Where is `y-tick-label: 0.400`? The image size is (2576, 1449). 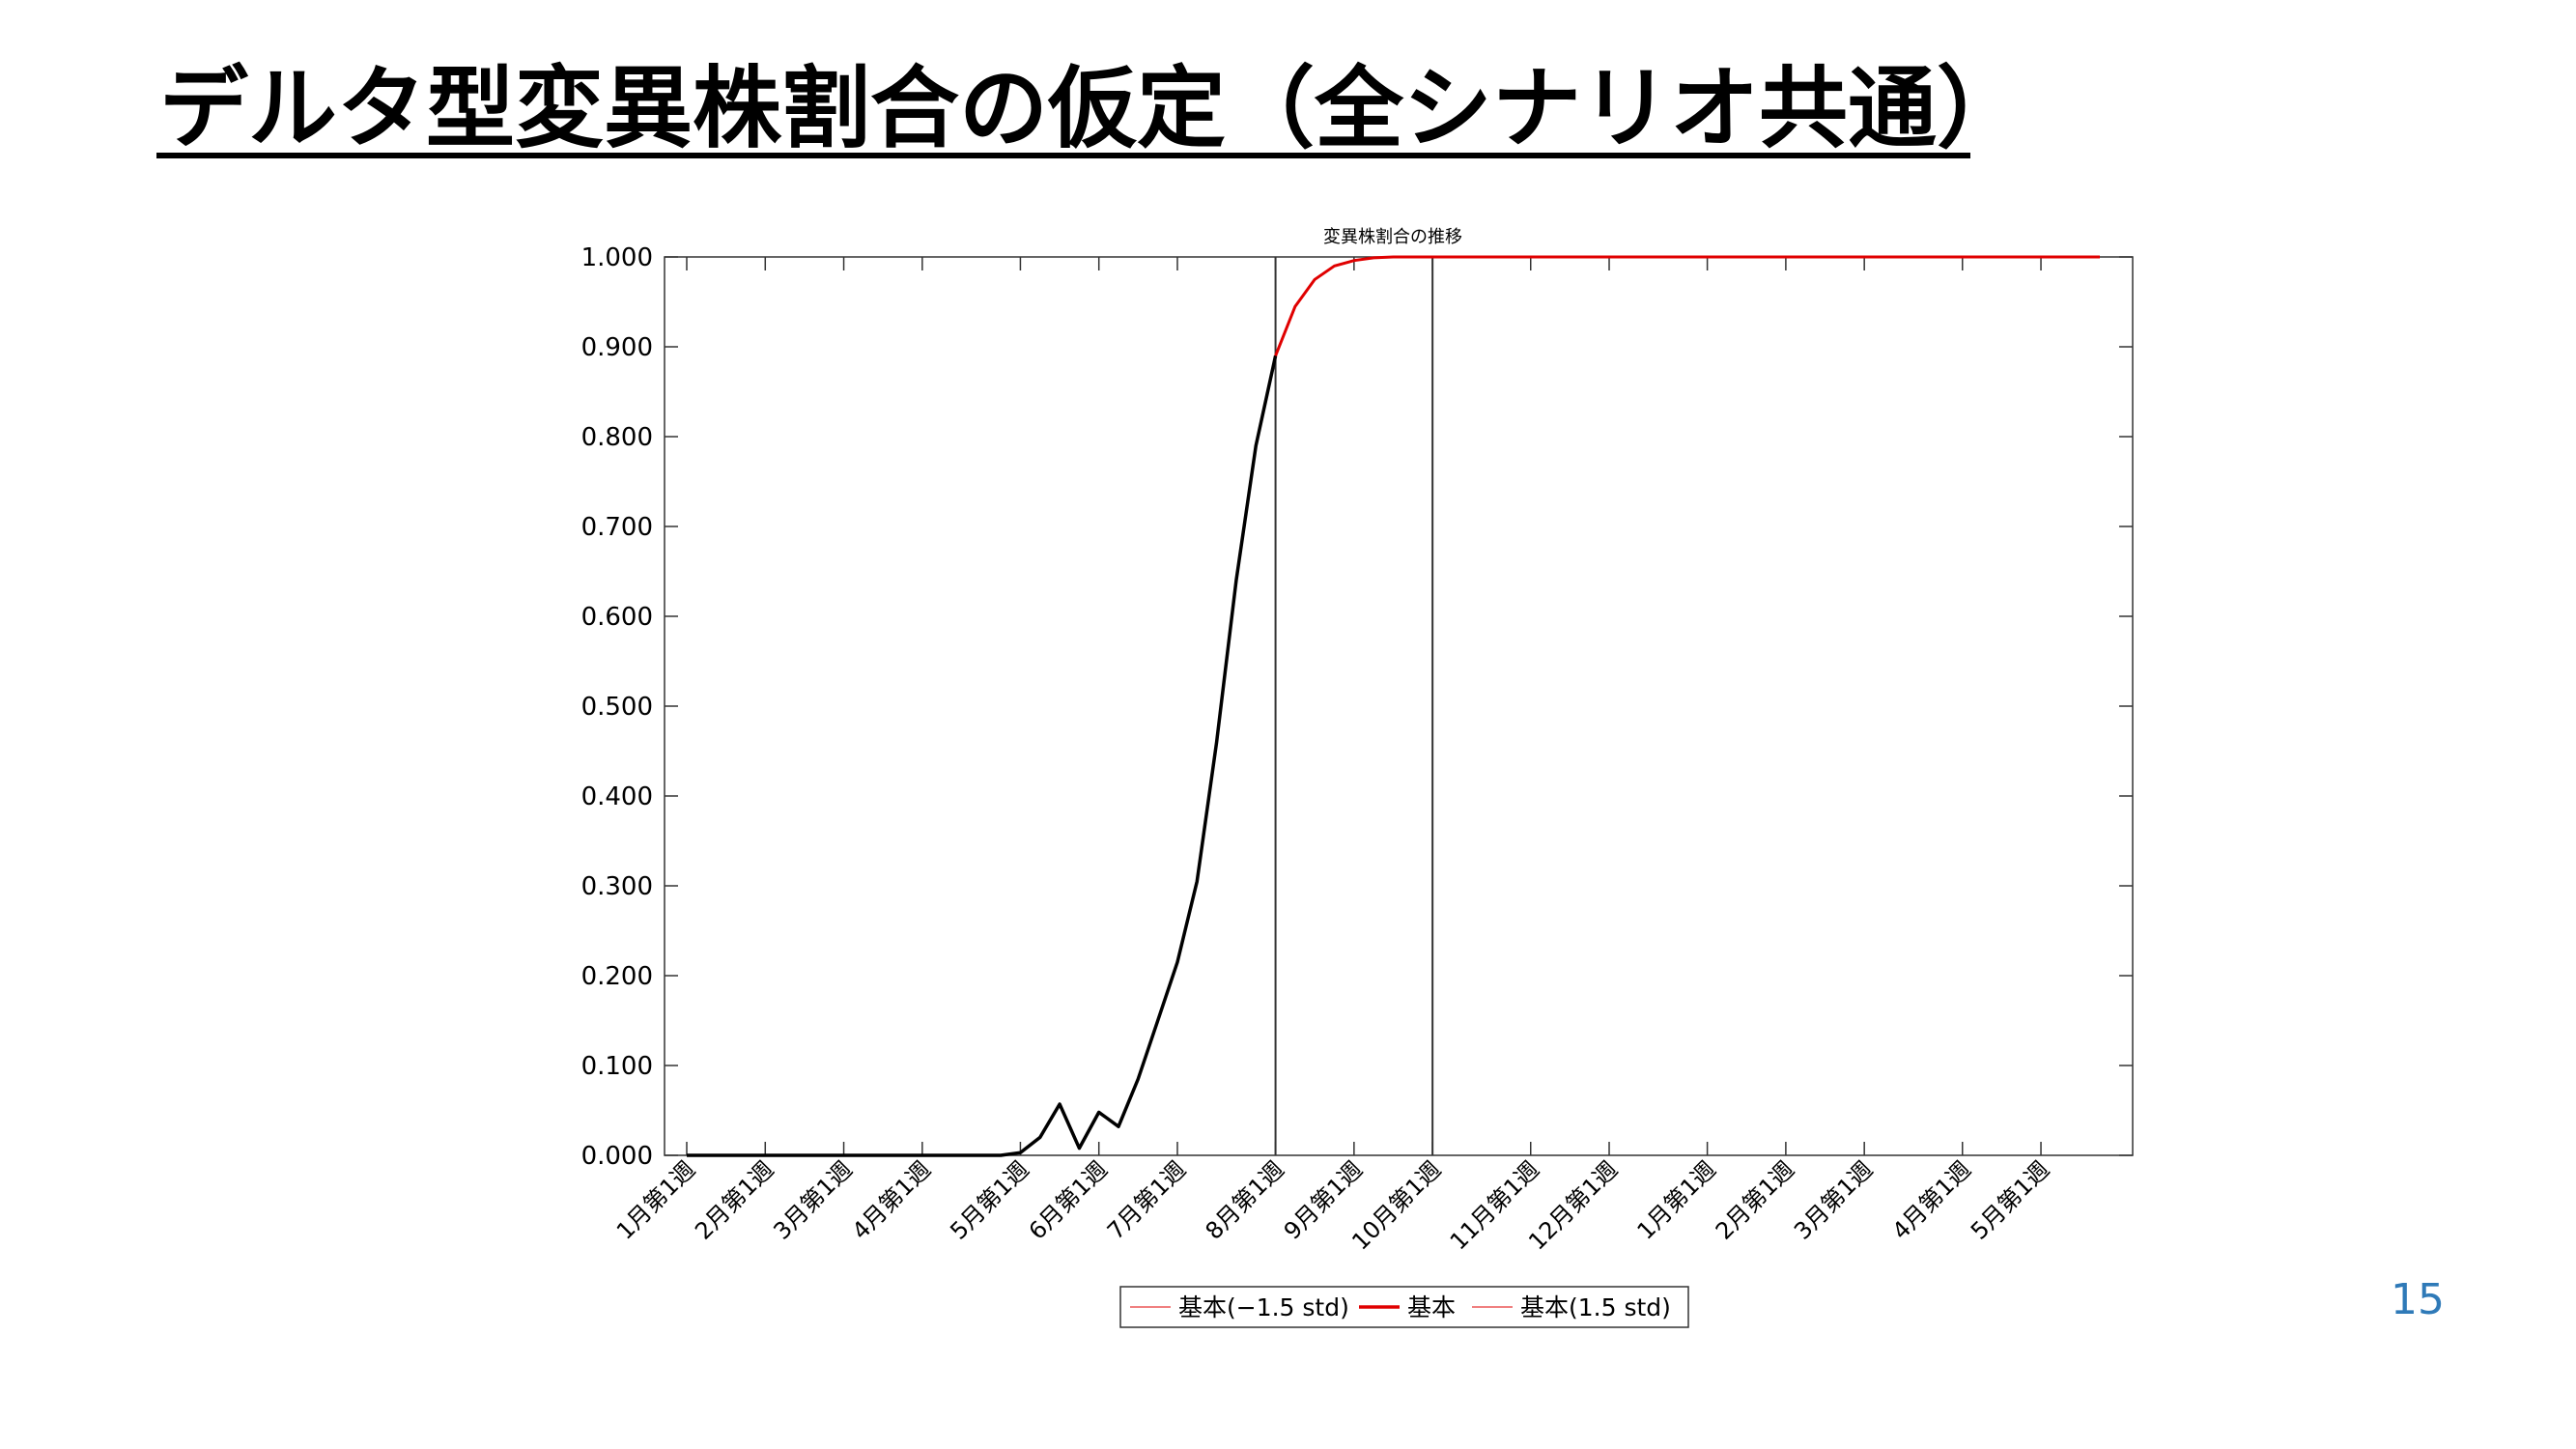
y-tick-label: 0.400 is located at coordinates (617, 796).